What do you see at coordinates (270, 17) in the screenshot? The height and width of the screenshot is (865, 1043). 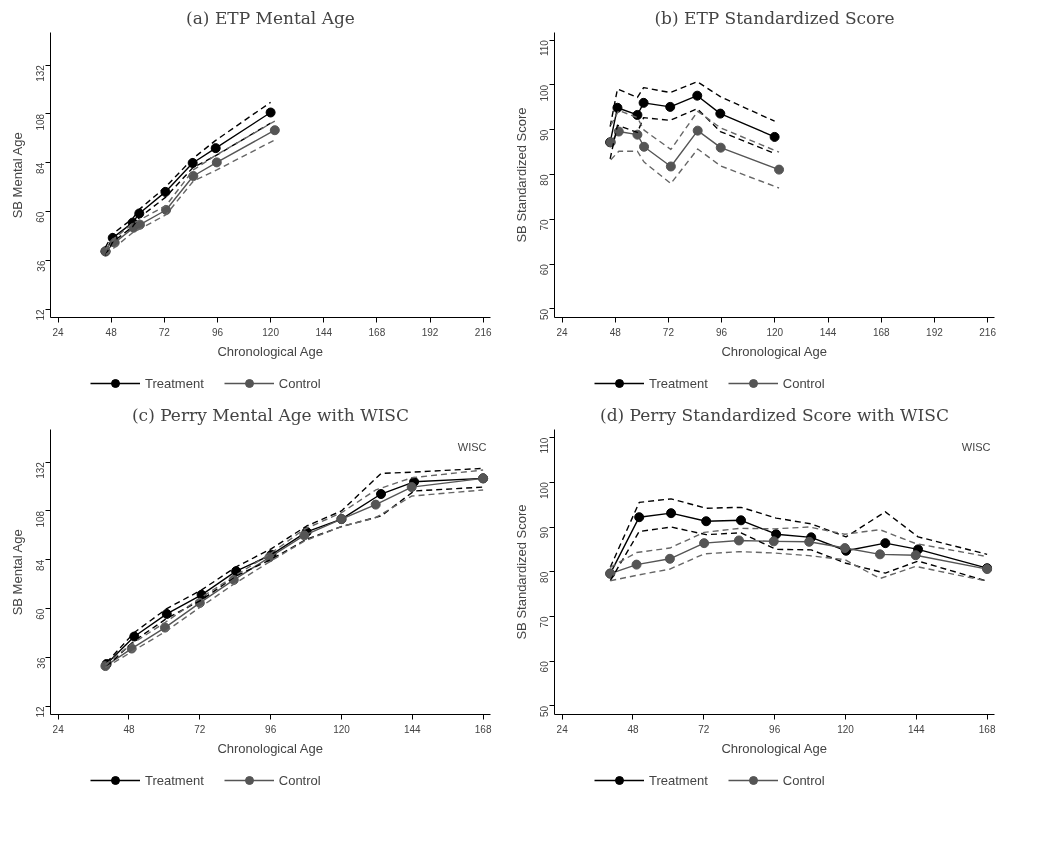 I see `chart-title: (a) ETP Mental Age` at bounding box center [270, 17].